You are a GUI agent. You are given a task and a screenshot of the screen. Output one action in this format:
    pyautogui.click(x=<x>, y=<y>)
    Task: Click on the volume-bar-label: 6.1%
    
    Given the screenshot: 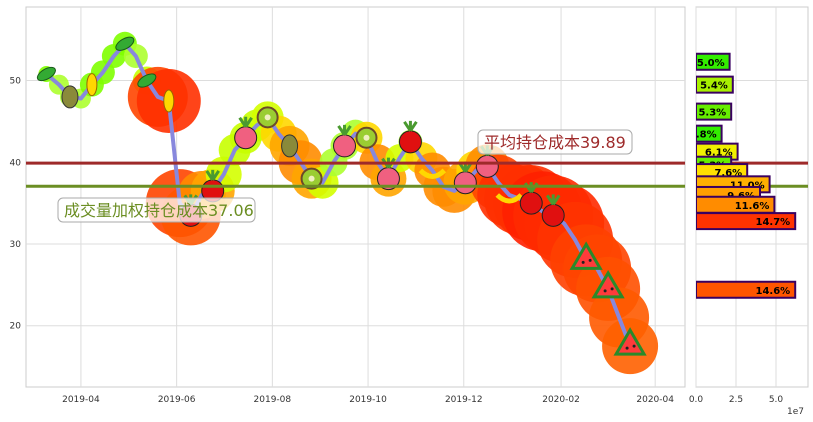 What is the action you would take?
    pyautogui.click(x=719, y=153)
    